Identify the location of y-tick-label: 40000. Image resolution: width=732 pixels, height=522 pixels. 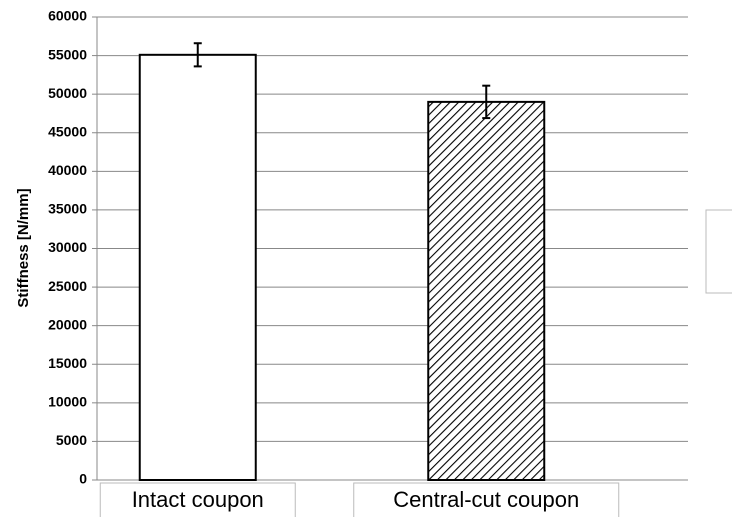
(67, 170).